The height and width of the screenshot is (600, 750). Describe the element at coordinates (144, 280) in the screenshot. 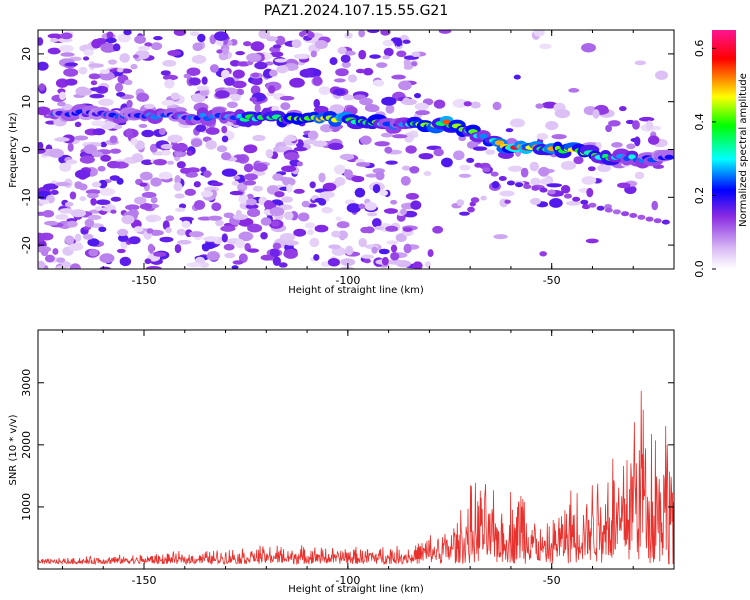

I see `x-tick-label: -150` at that location.